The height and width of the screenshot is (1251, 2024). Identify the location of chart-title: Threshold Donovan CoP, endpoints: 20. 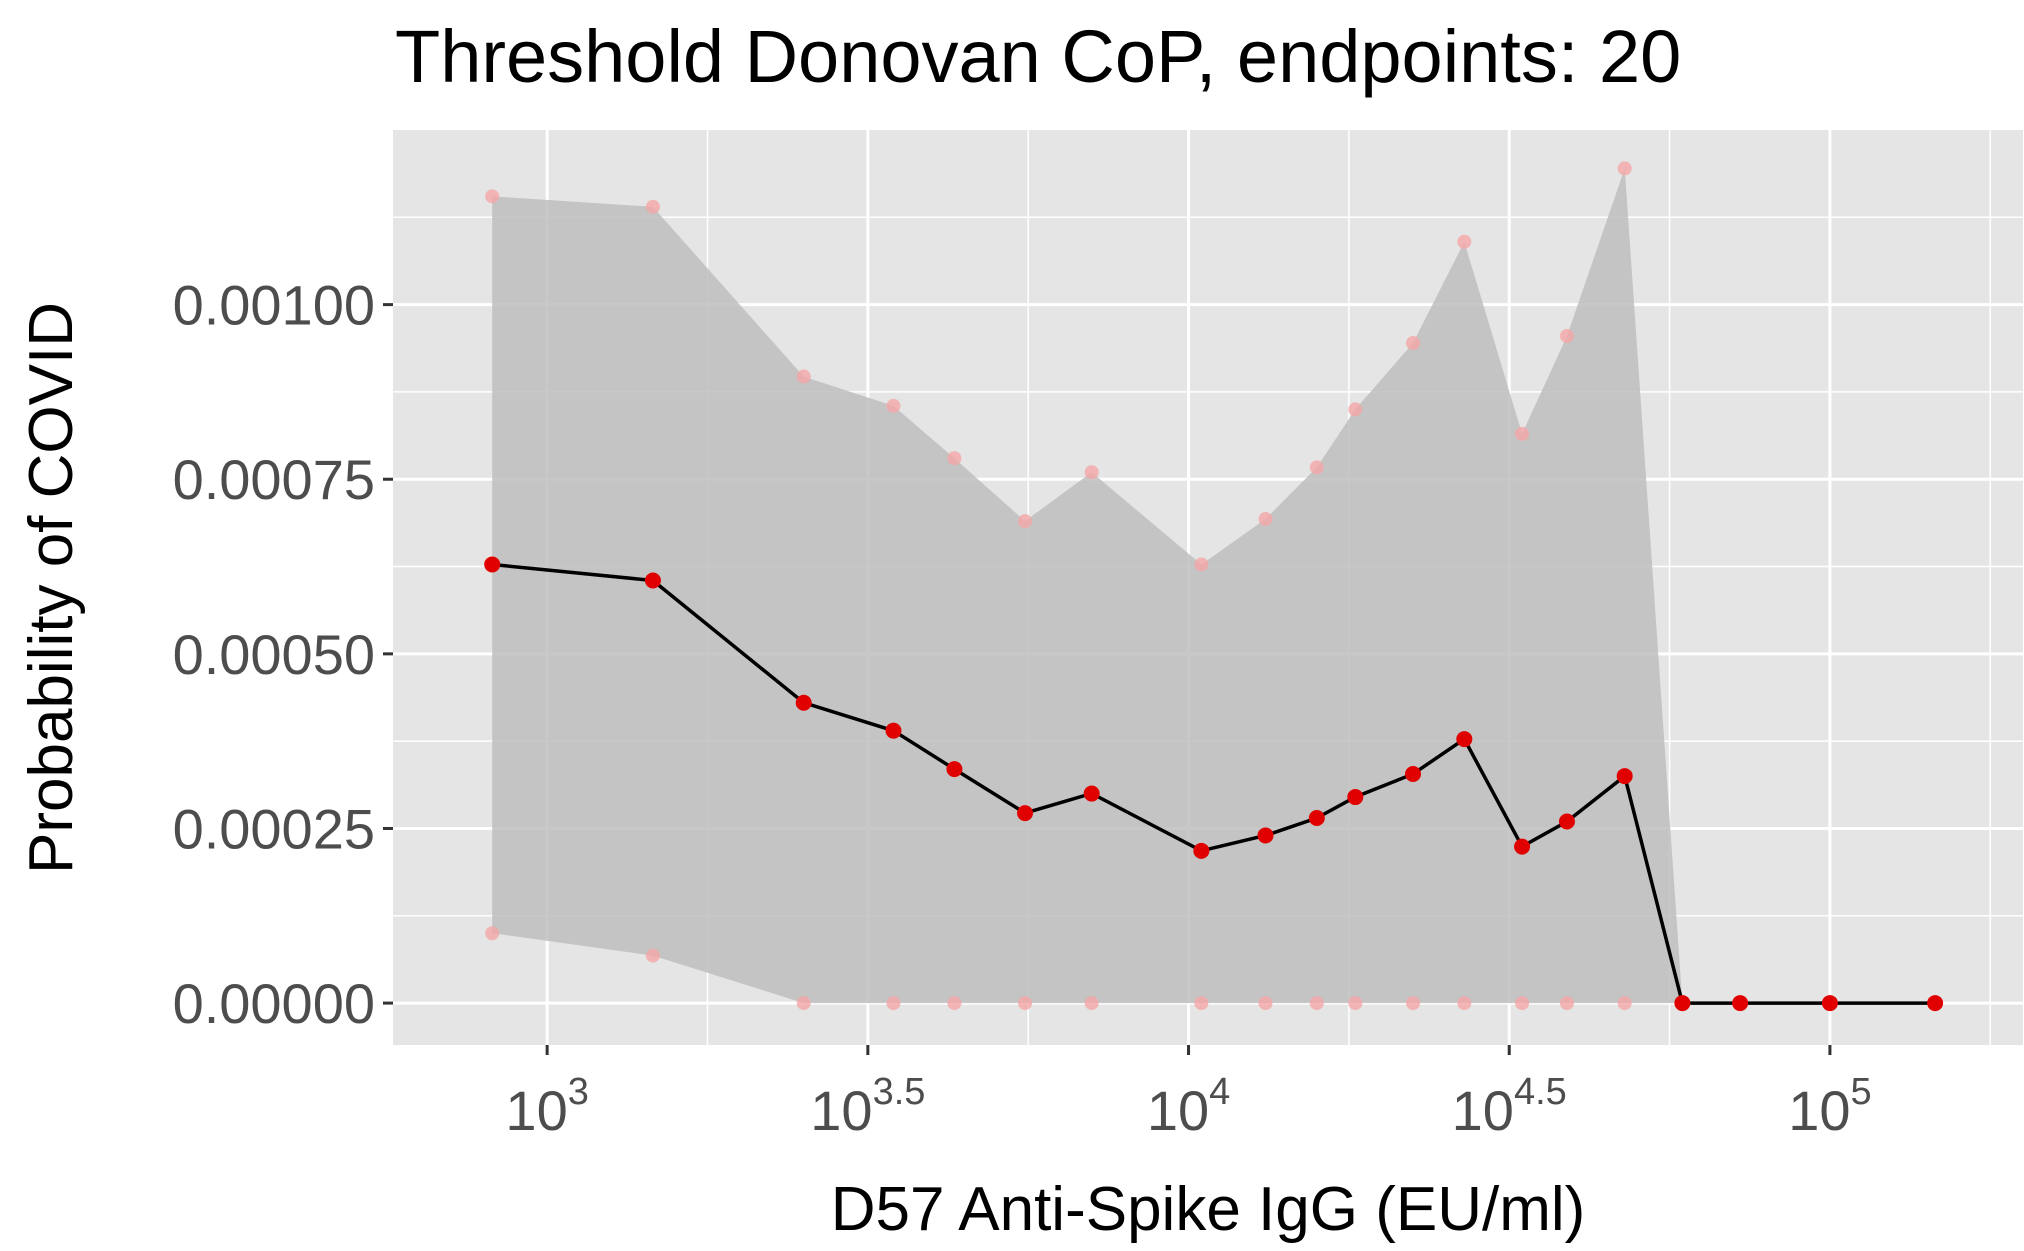
(1038, 56).